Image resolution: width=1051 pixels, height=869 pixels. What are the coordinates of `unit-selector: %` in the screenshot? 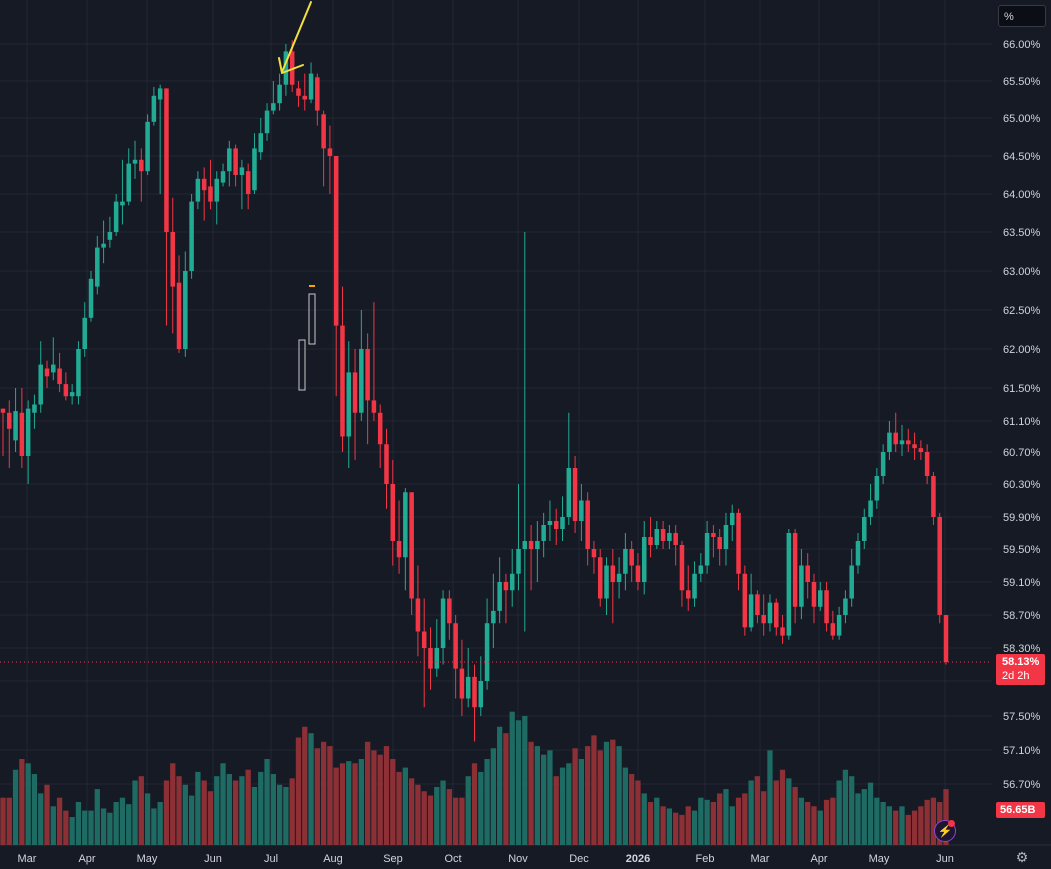 It's located at (1022, 16).